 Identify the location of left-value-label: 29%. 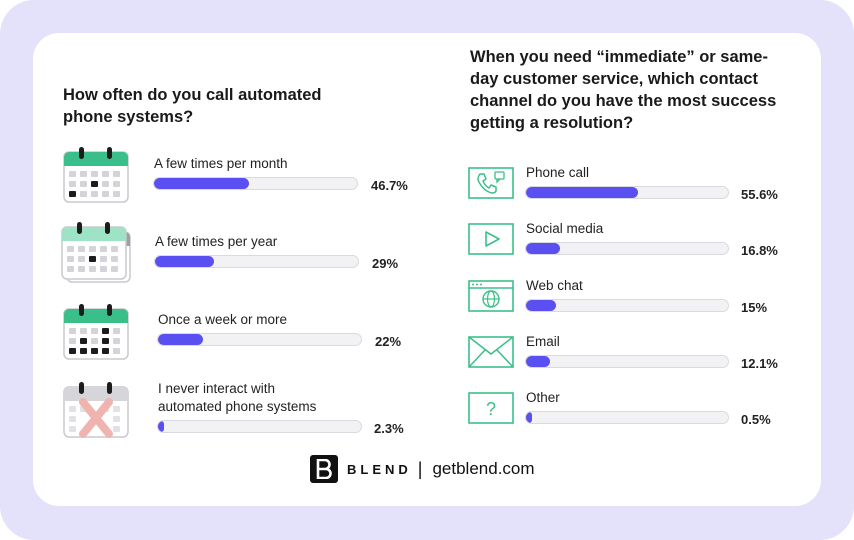
(385, 263).